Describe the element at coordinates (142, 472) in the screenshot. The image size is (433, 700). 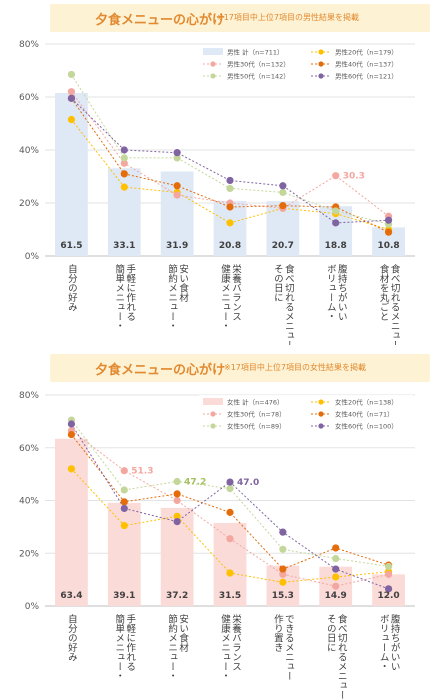
I see `annotation-label: 51.3` at that location.